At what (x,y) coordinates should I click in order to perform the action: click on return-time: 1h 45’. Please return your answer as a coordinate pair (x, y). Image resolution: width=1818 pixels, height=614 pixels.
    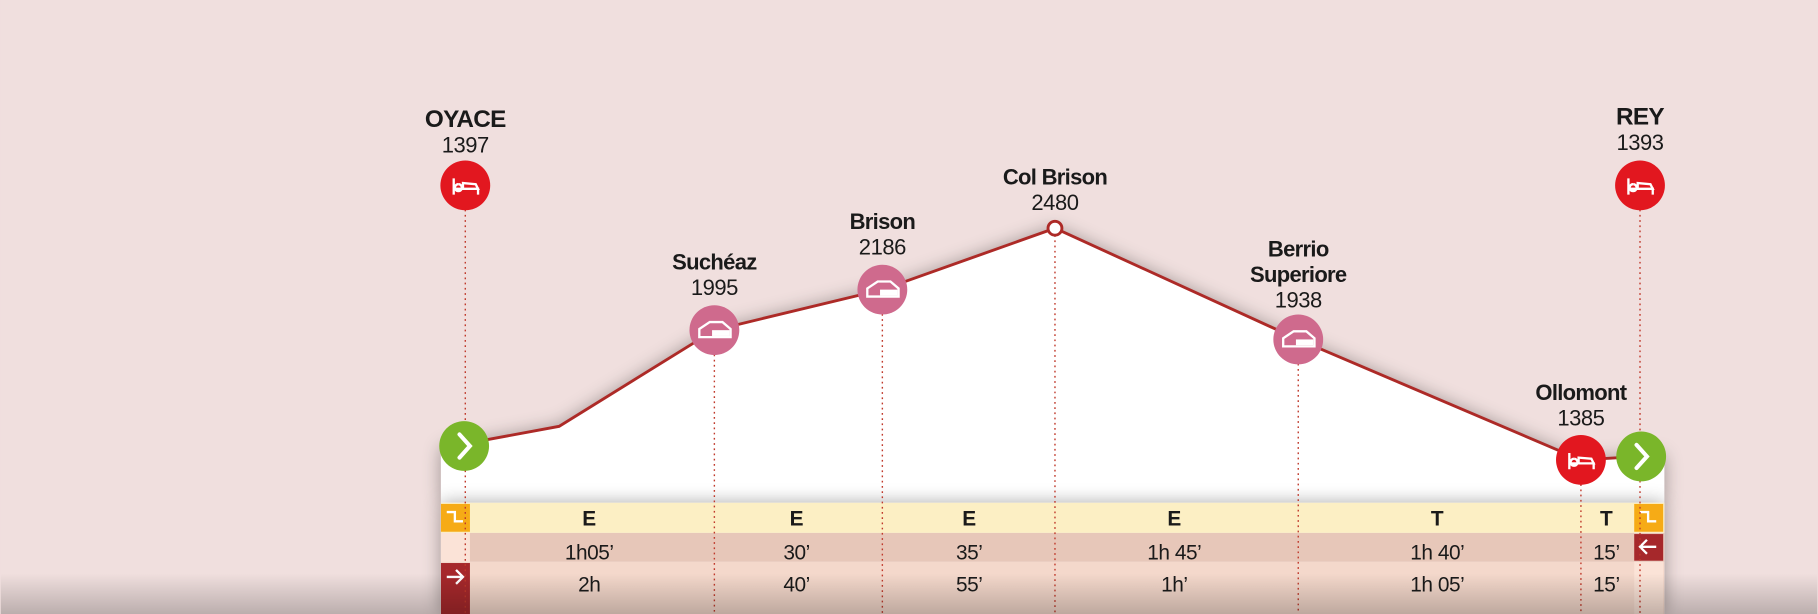
    Looking at the image, I should click on (1174, 553).